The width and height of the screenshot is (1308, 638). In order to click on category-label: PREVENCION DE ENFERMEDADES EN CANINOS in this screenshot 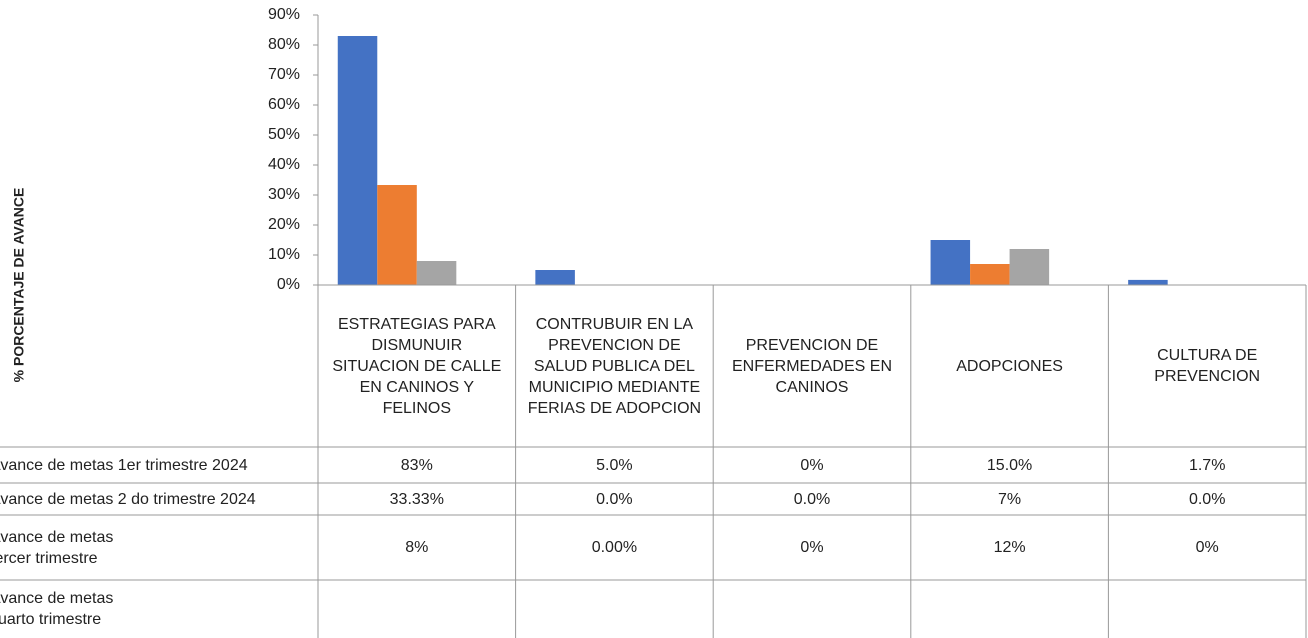, I will do `click(811, 366)`.